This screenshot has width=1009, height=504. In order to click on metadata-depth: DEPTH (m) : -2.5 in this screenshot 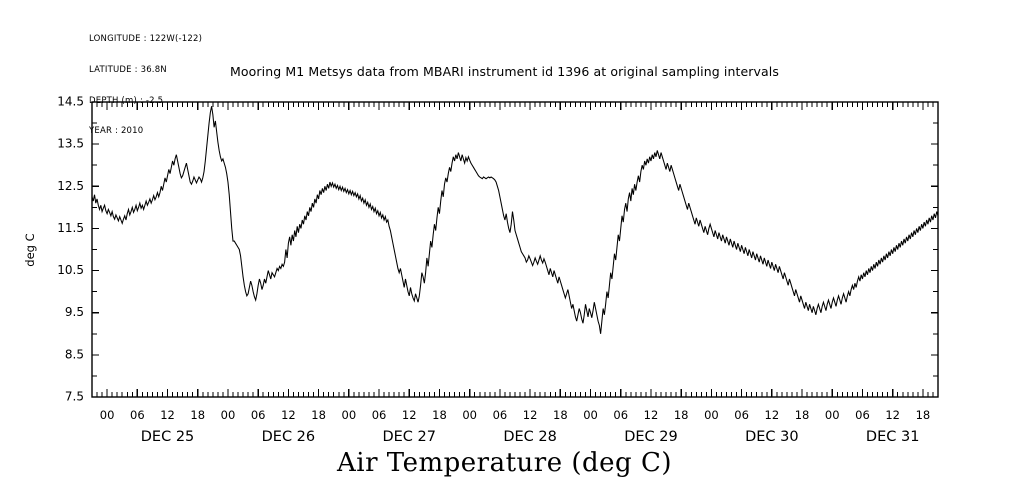, I will do `click(126, 100)`.